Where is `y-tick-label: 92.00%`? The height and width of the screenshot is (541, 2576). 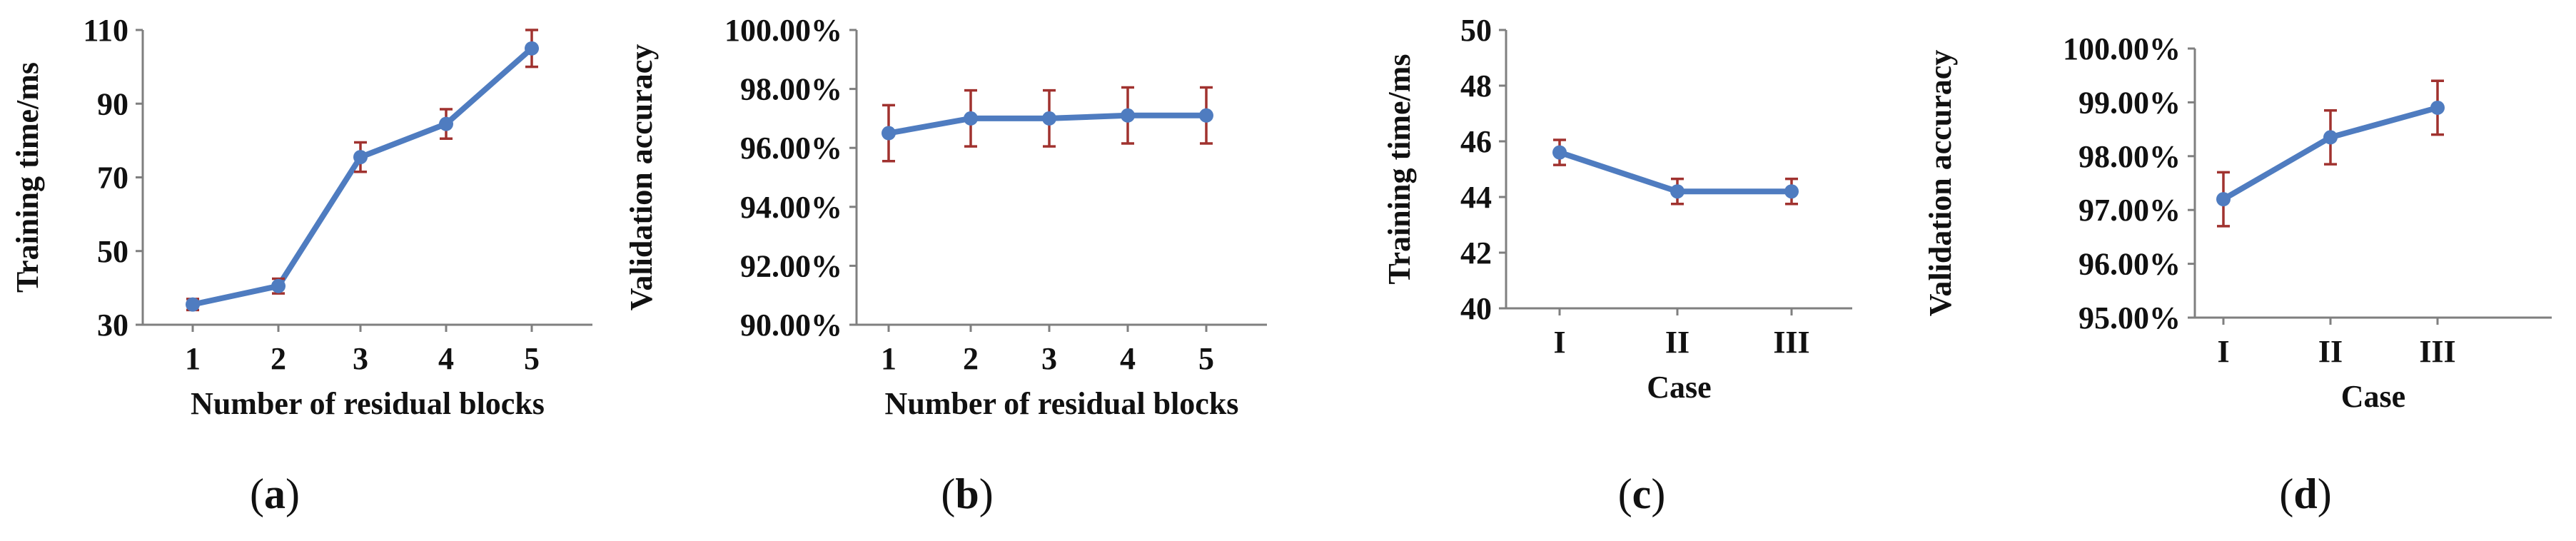 y-tick-label: 92.00% is located at coordinates (791, 265).